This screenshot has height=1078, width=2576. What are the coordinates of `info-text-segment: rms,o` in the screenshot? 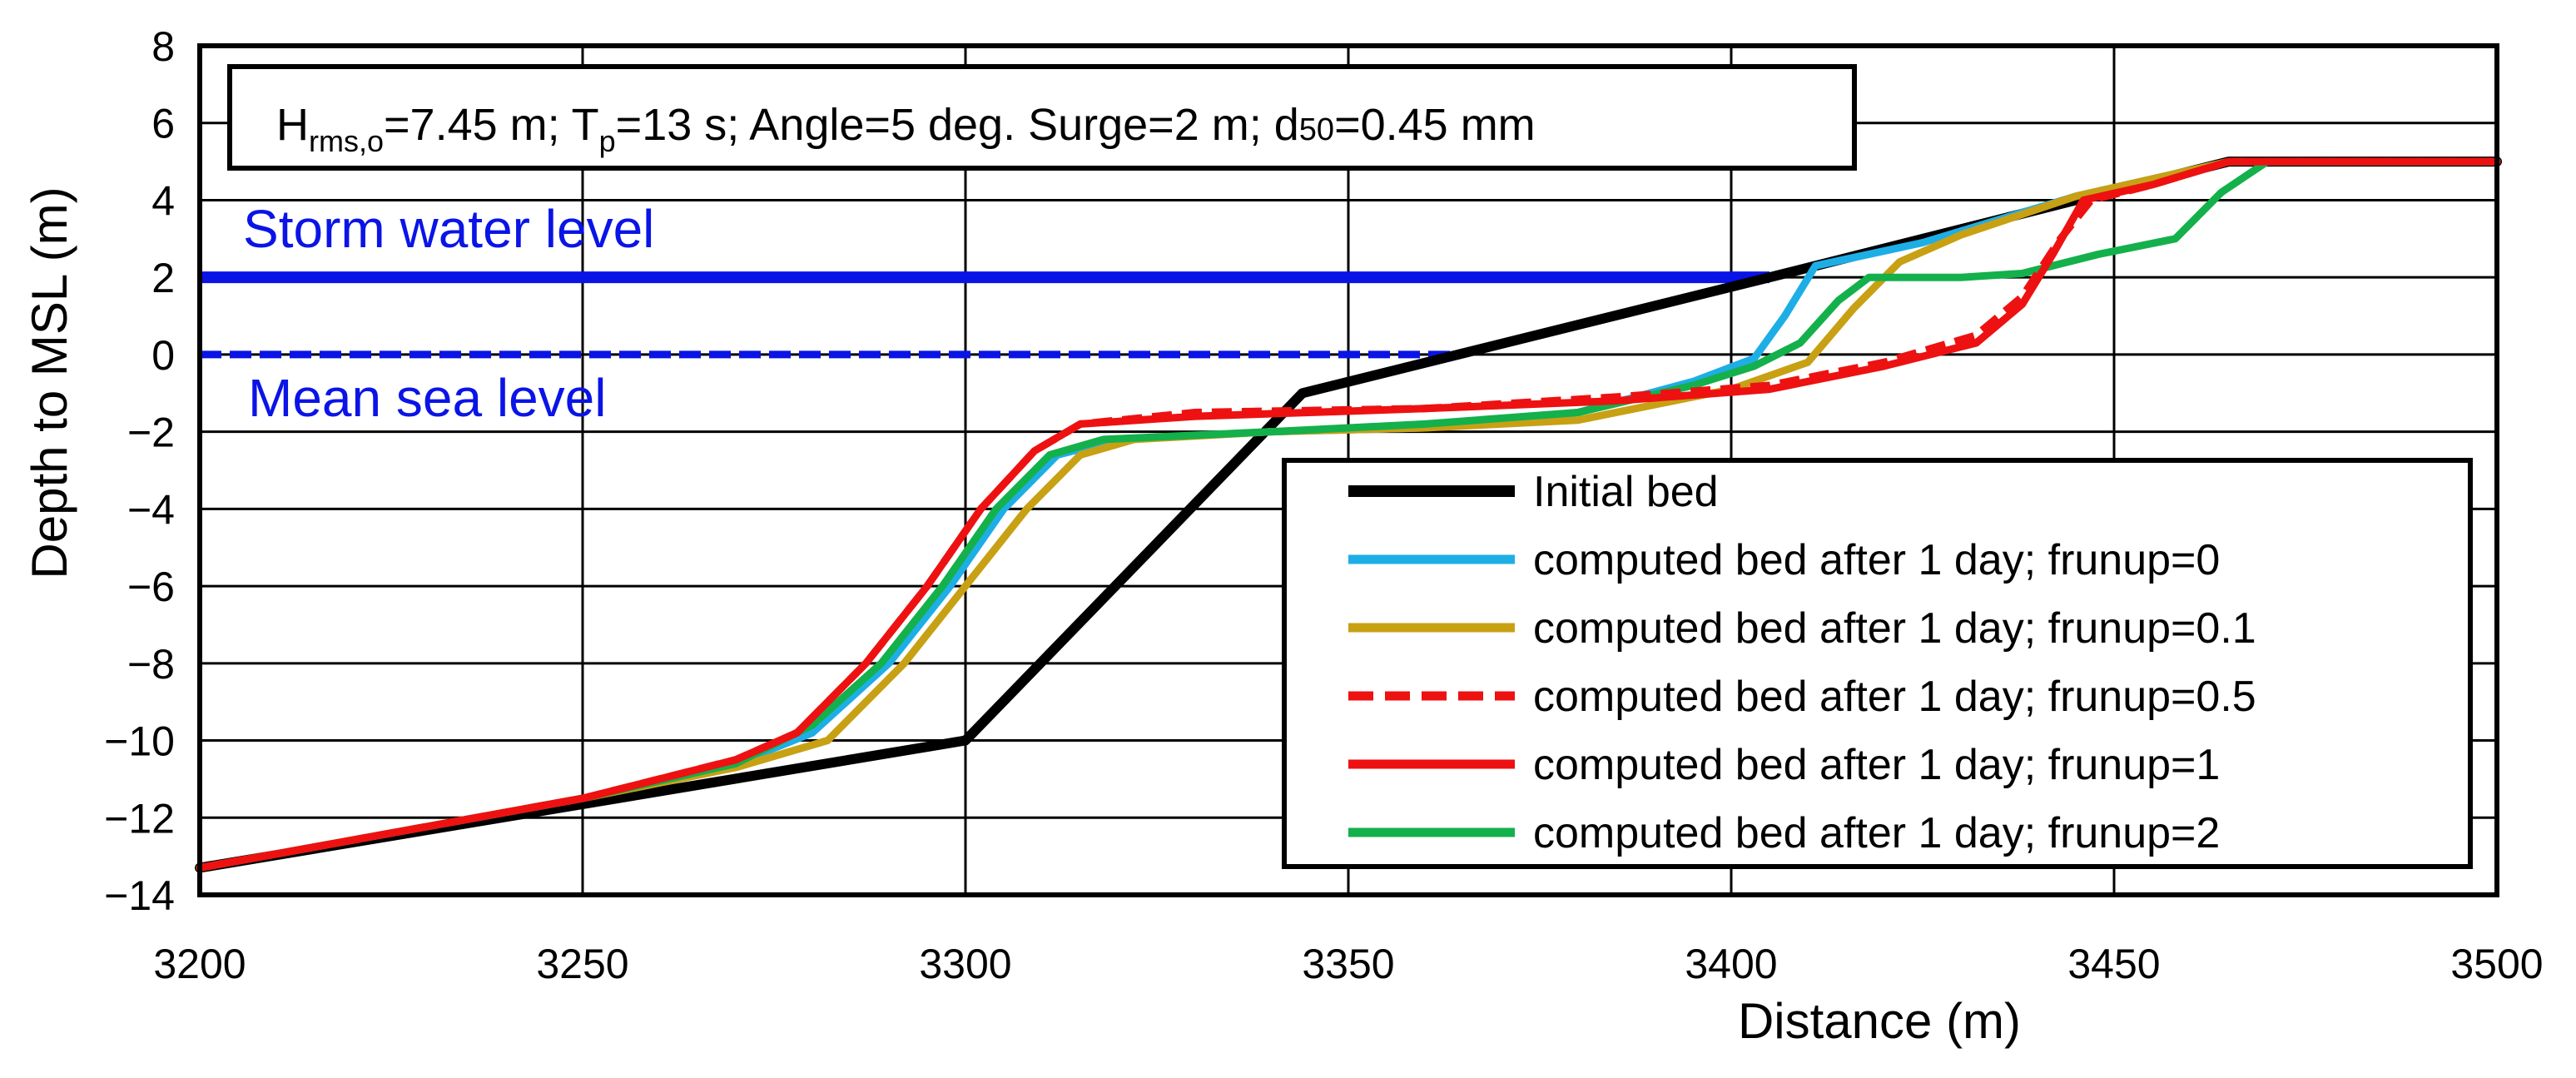 It's located at (346, 141).